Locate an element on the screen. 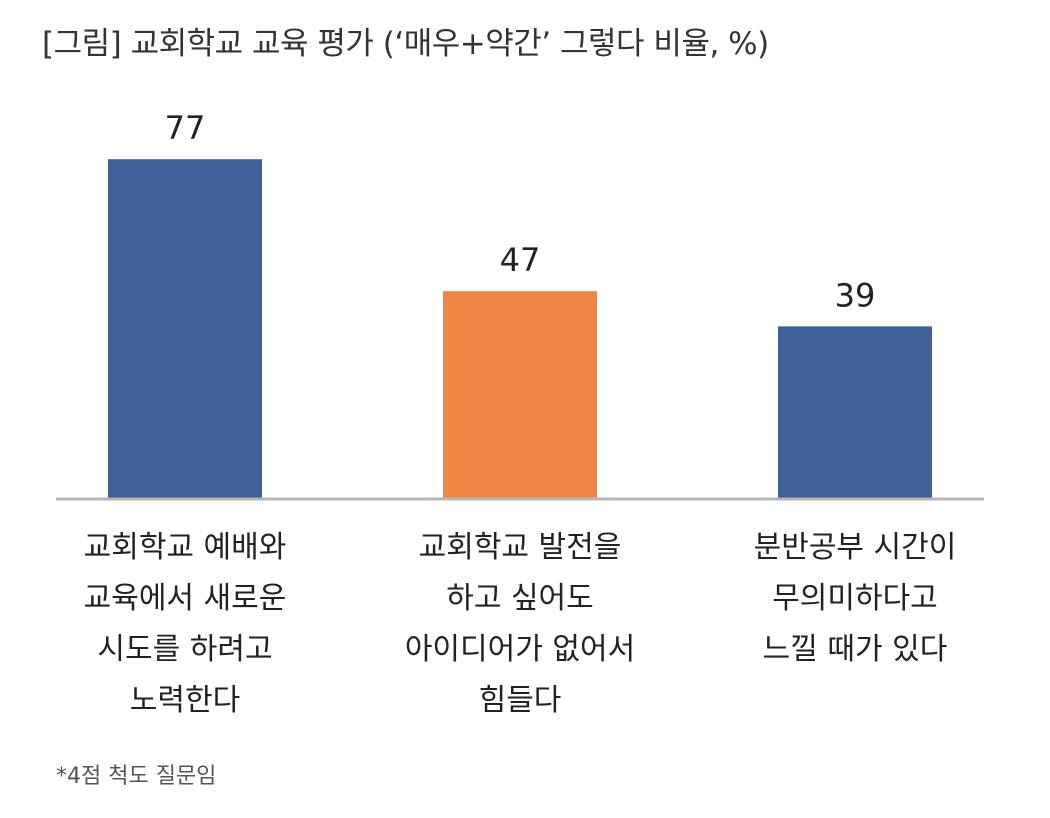 The height and width of the screenshot is (818, 1050). category-label-1-line-2: 교육에서 새로운 is located at coordinates (185, 598).